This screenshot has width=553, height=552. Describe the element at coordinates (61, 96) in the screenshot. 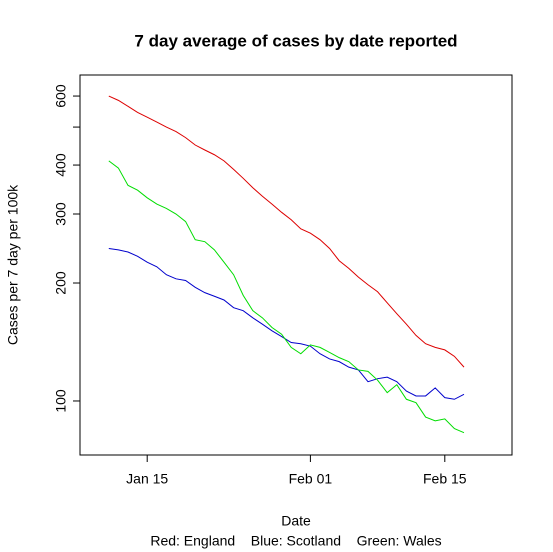

I see `y-tick-label: 600` at that location.